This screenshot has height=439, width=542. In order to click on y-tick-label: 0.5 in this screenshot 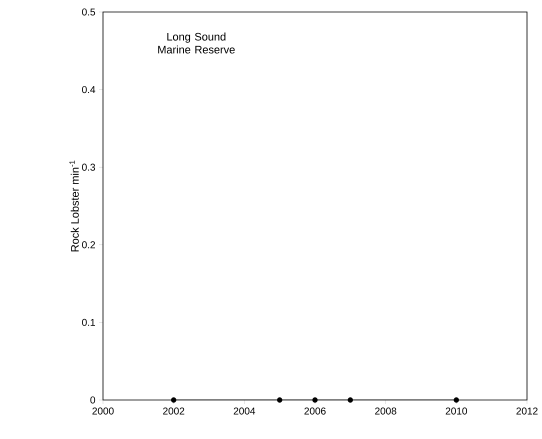, I will do `click(89, 12)`.